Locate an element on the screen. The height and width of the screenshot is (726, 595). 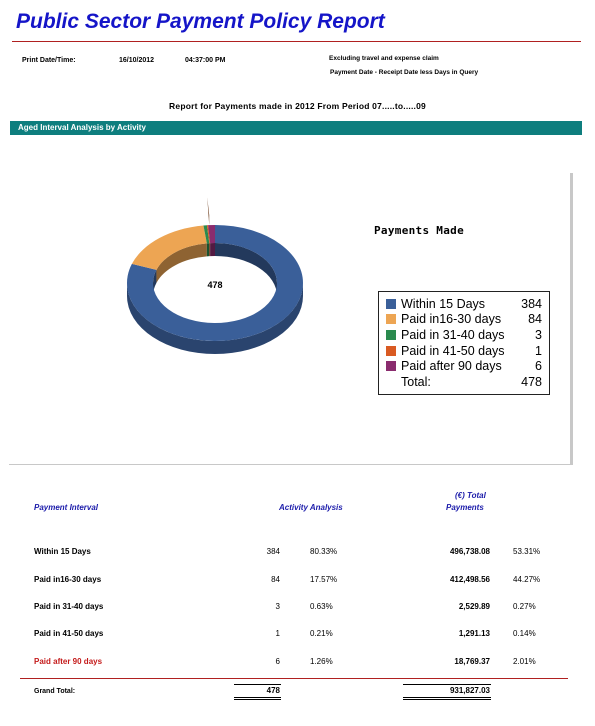
row-label: Within 15 Days is located at coordinates (62, 551).